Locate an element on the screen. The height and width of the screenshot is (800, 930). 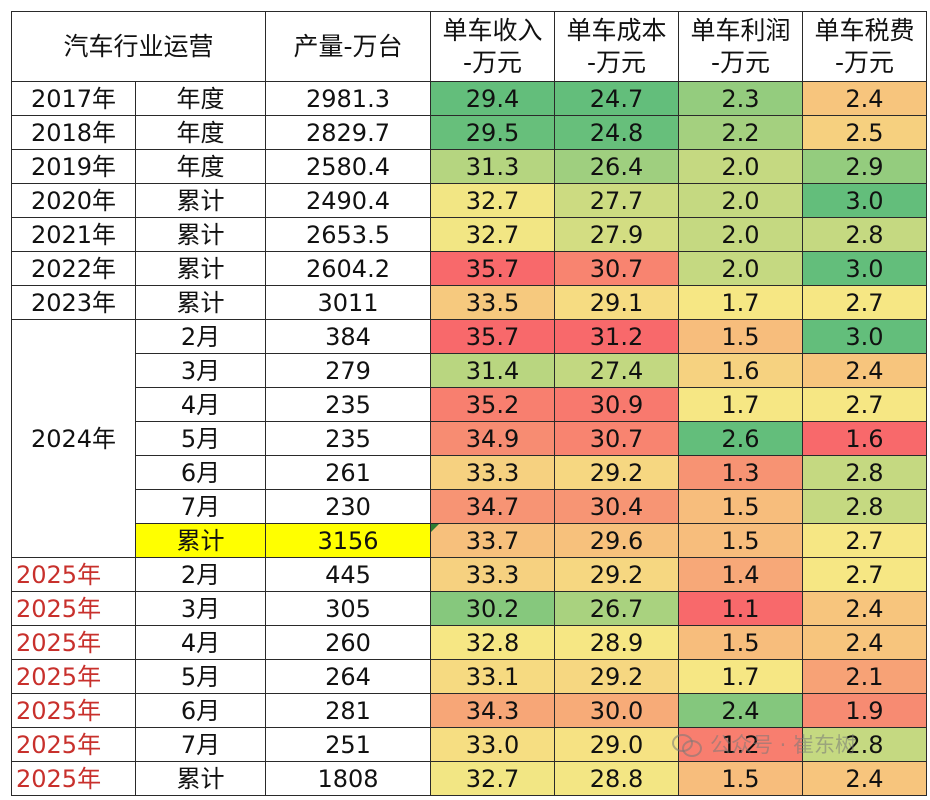
table-row: 7月 230 34.7 30.4 1.5 2.8 is located at coordinates (469, 506).